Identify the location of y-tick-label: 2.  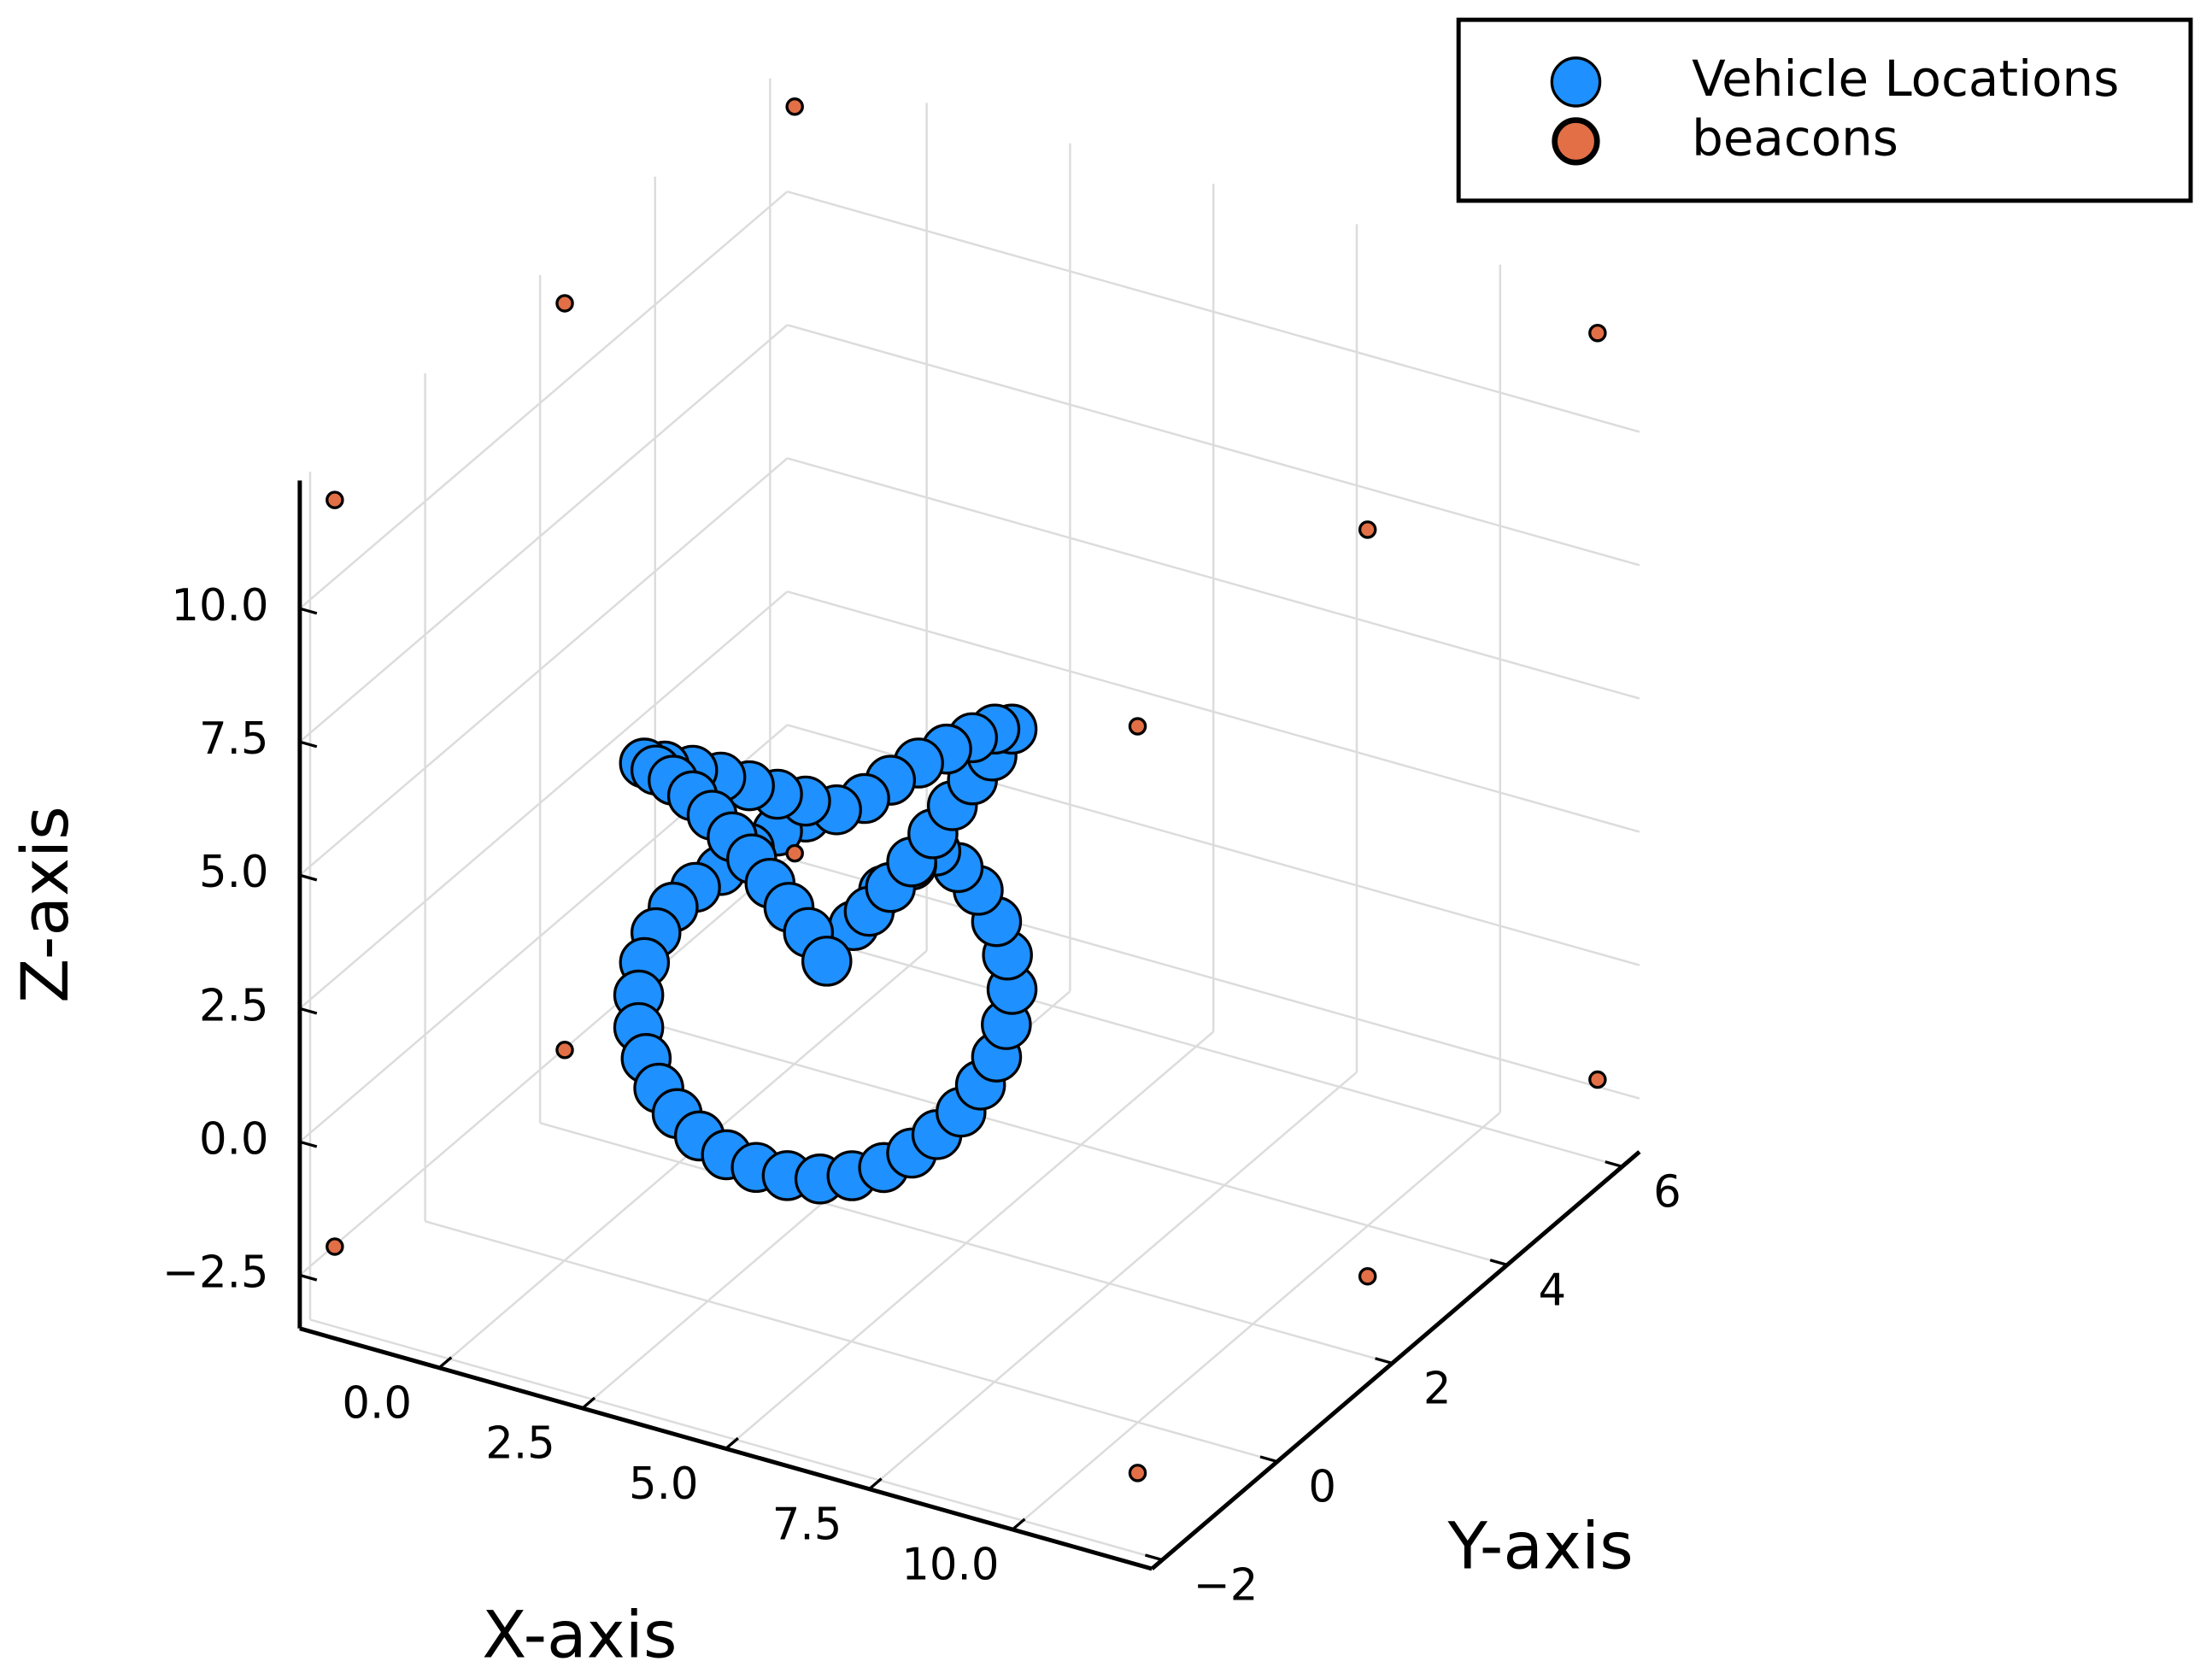
(1437, 1390).